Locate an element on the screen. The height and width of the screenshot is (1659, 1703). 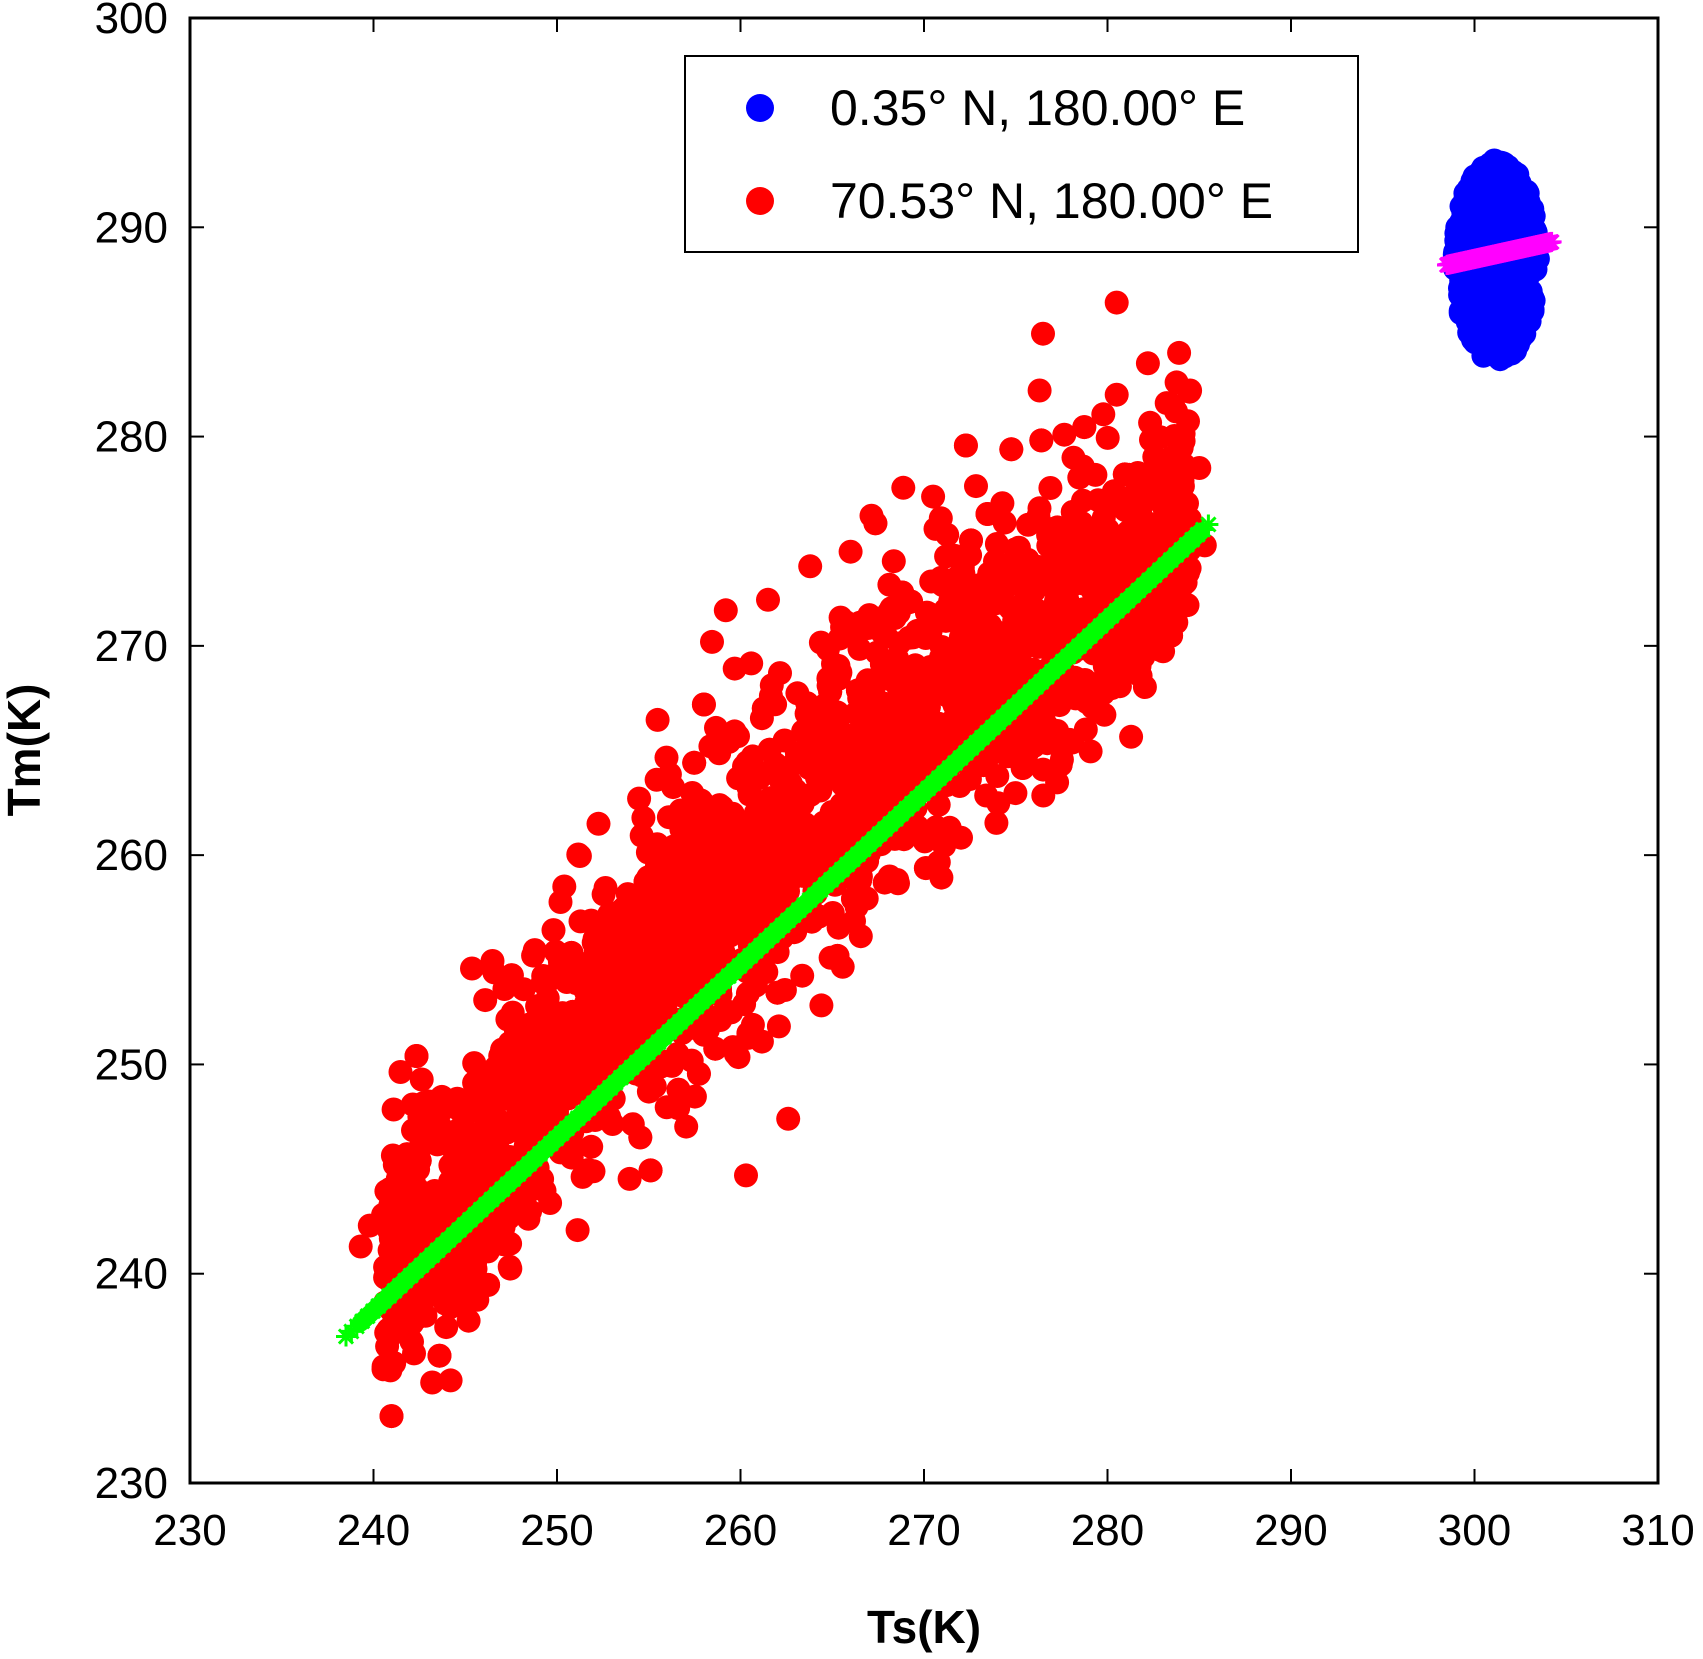
x-tick-label: 250 is located at coordinates (556, 1530).